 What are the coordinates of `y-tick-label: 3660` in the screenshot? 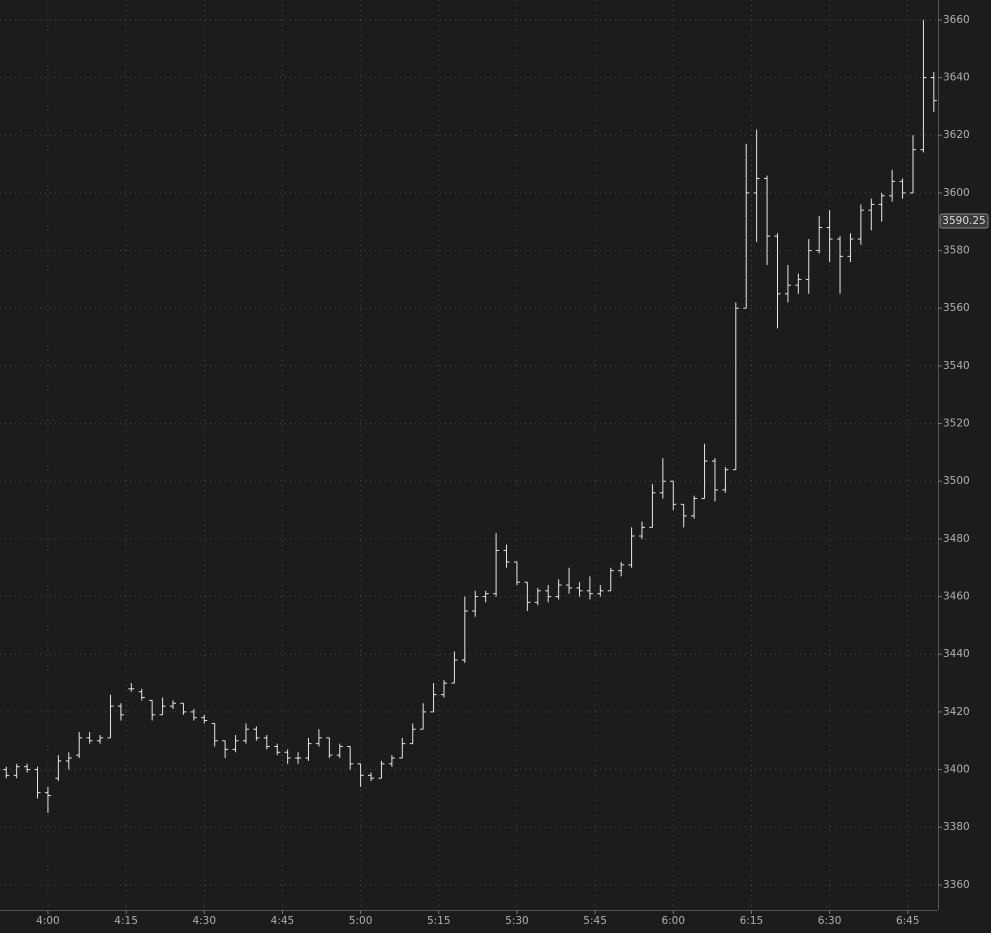 It's located at (956, 20).